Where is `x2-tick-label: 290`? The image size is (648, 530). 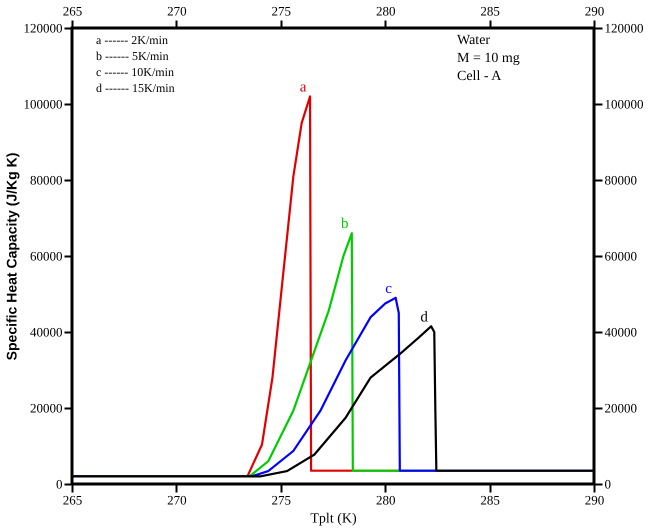
x2-tick-label: 290 is located at coordinates (594, 11).